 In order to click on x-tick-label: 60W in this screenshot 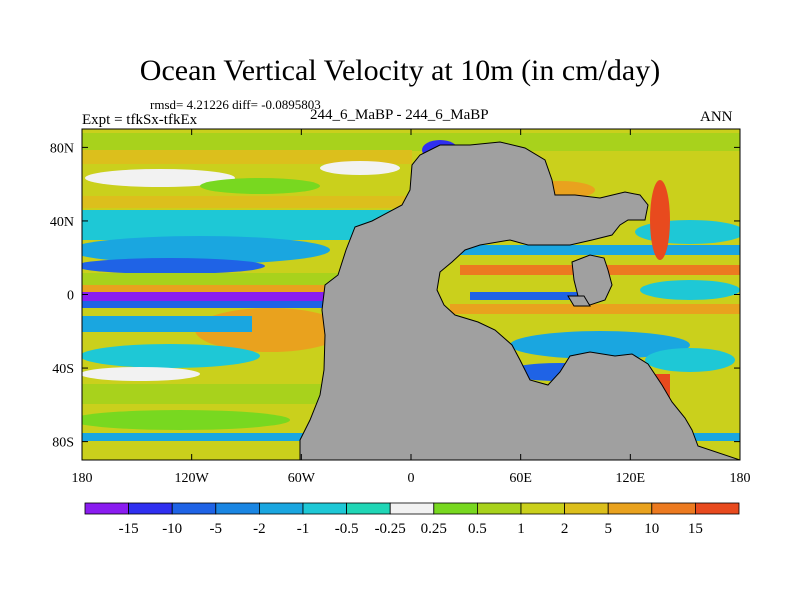, I will do `click(302, 478)`.